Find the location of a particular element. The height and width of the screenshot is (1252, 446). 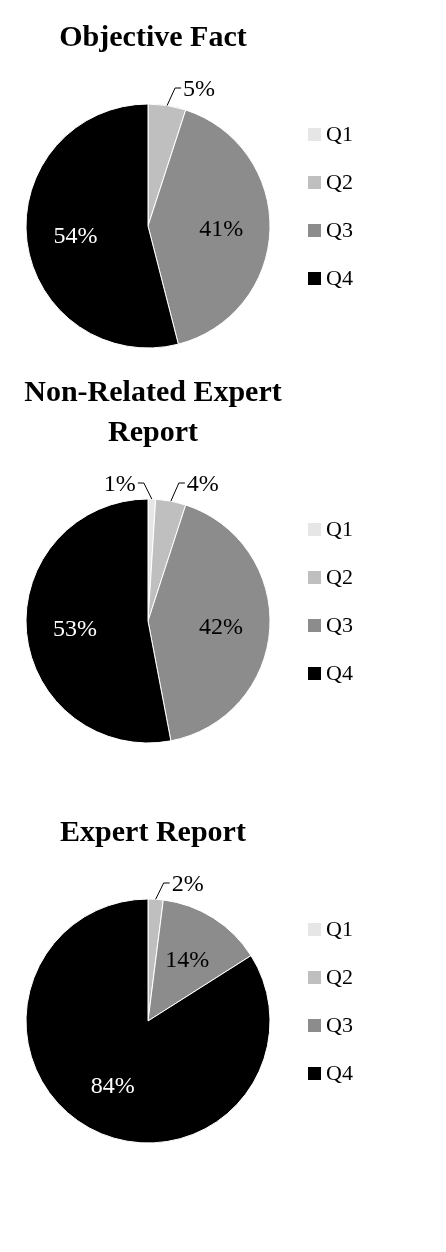

data-label: 4% is located at coordinates (202, 483).